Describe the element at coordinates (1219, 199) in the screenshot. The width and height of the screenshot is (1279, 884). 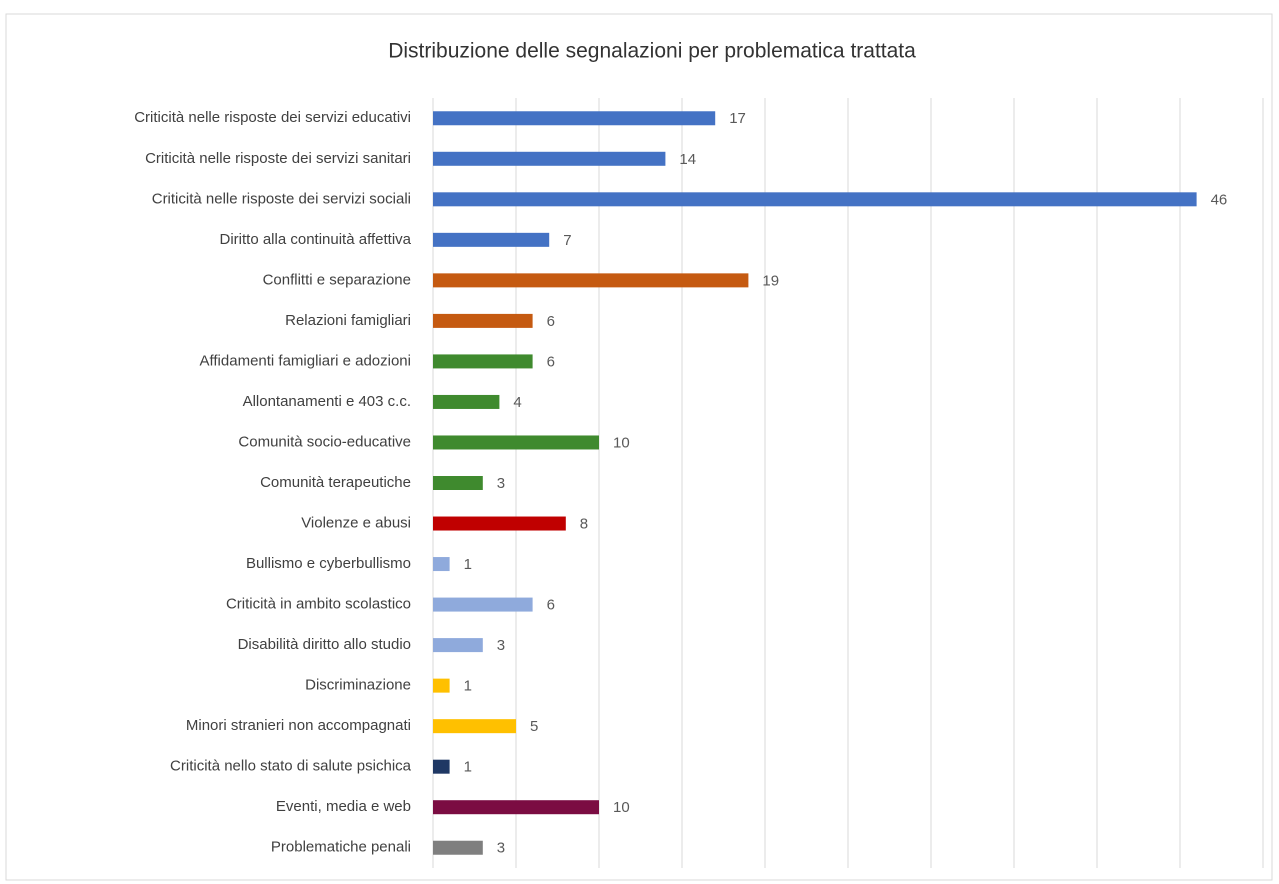
I see `data-label: 46` at that location.